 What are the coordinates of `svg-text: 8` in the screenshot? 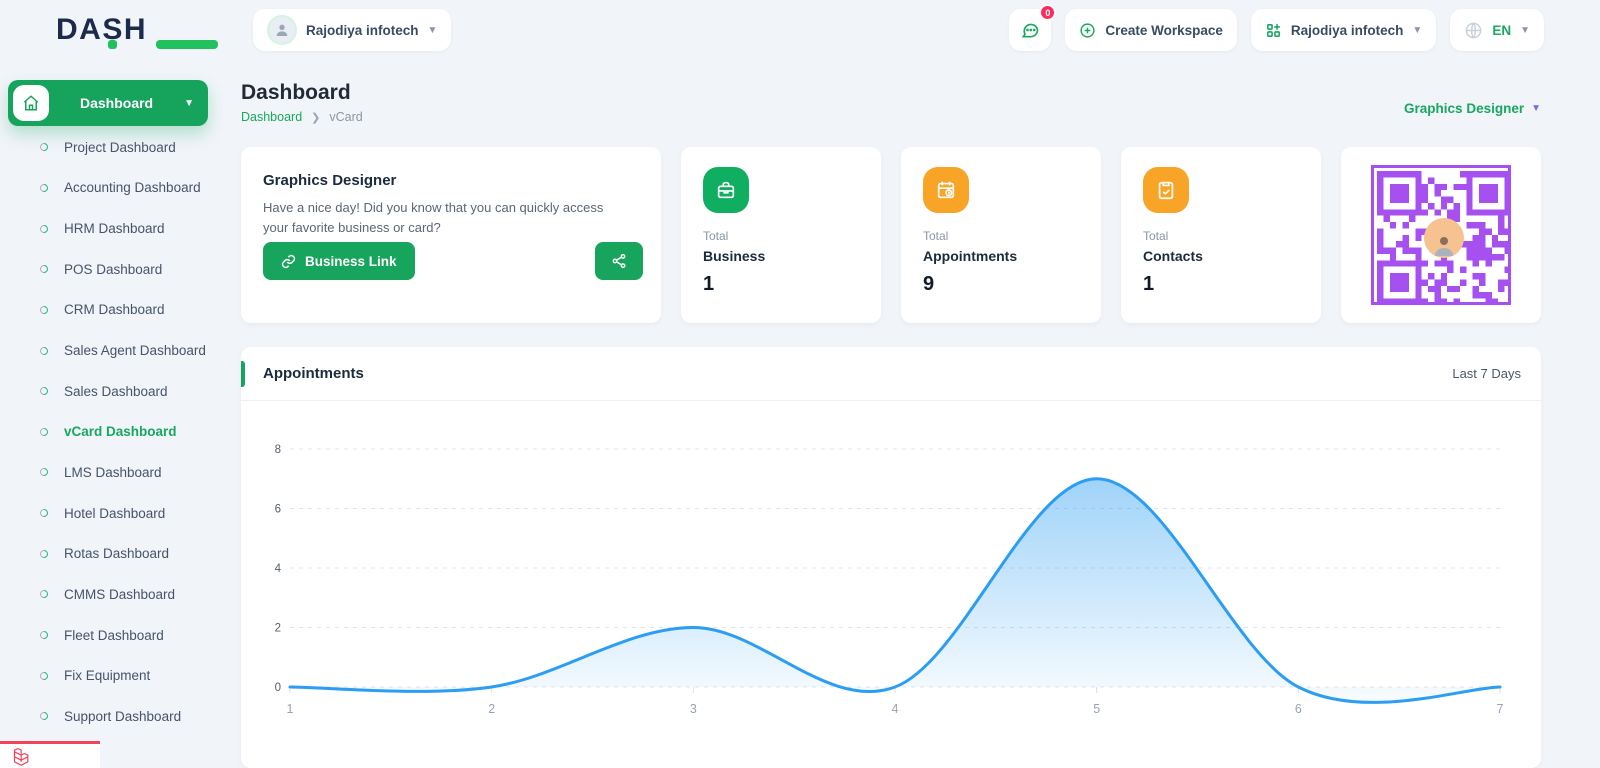 It's located at (278, 450).